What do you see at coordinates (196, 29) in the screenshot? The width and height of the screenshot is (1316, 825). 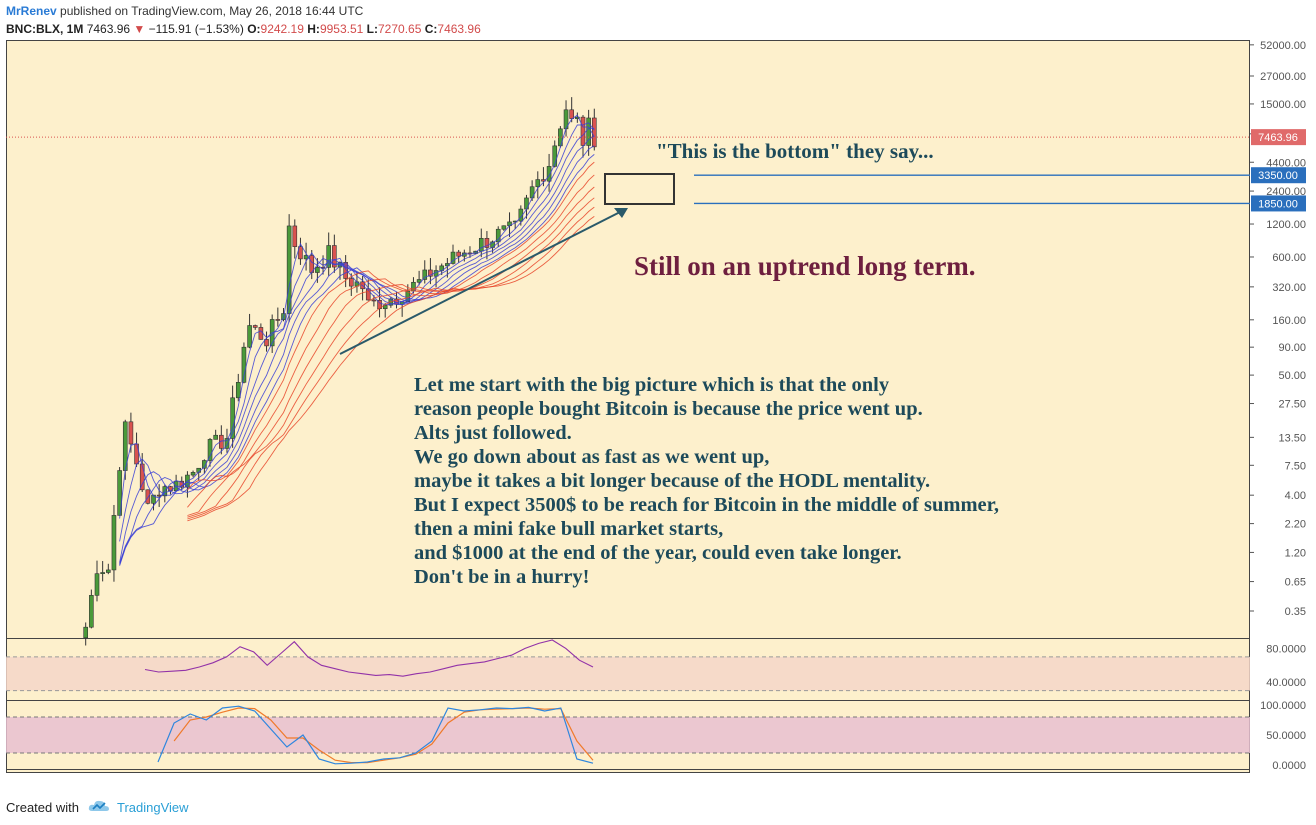 I see `change-value: −115.91 (−1.53%)` at bounding box center [196, 29].